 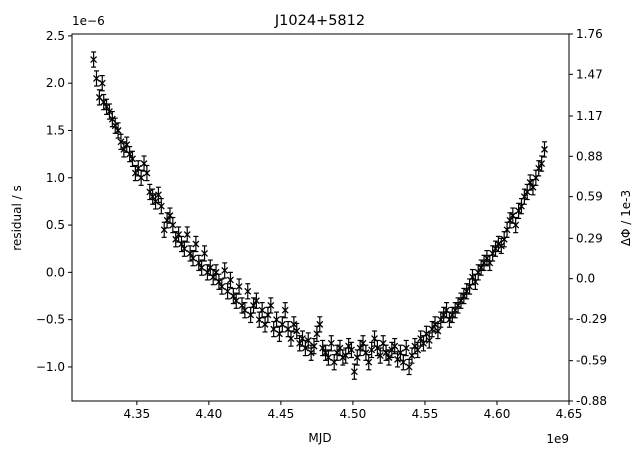 I want to click on x-axis: 4.35 4.40 4.45 4.50 4.55 4.60 4.65, so click(x=352, y=411).